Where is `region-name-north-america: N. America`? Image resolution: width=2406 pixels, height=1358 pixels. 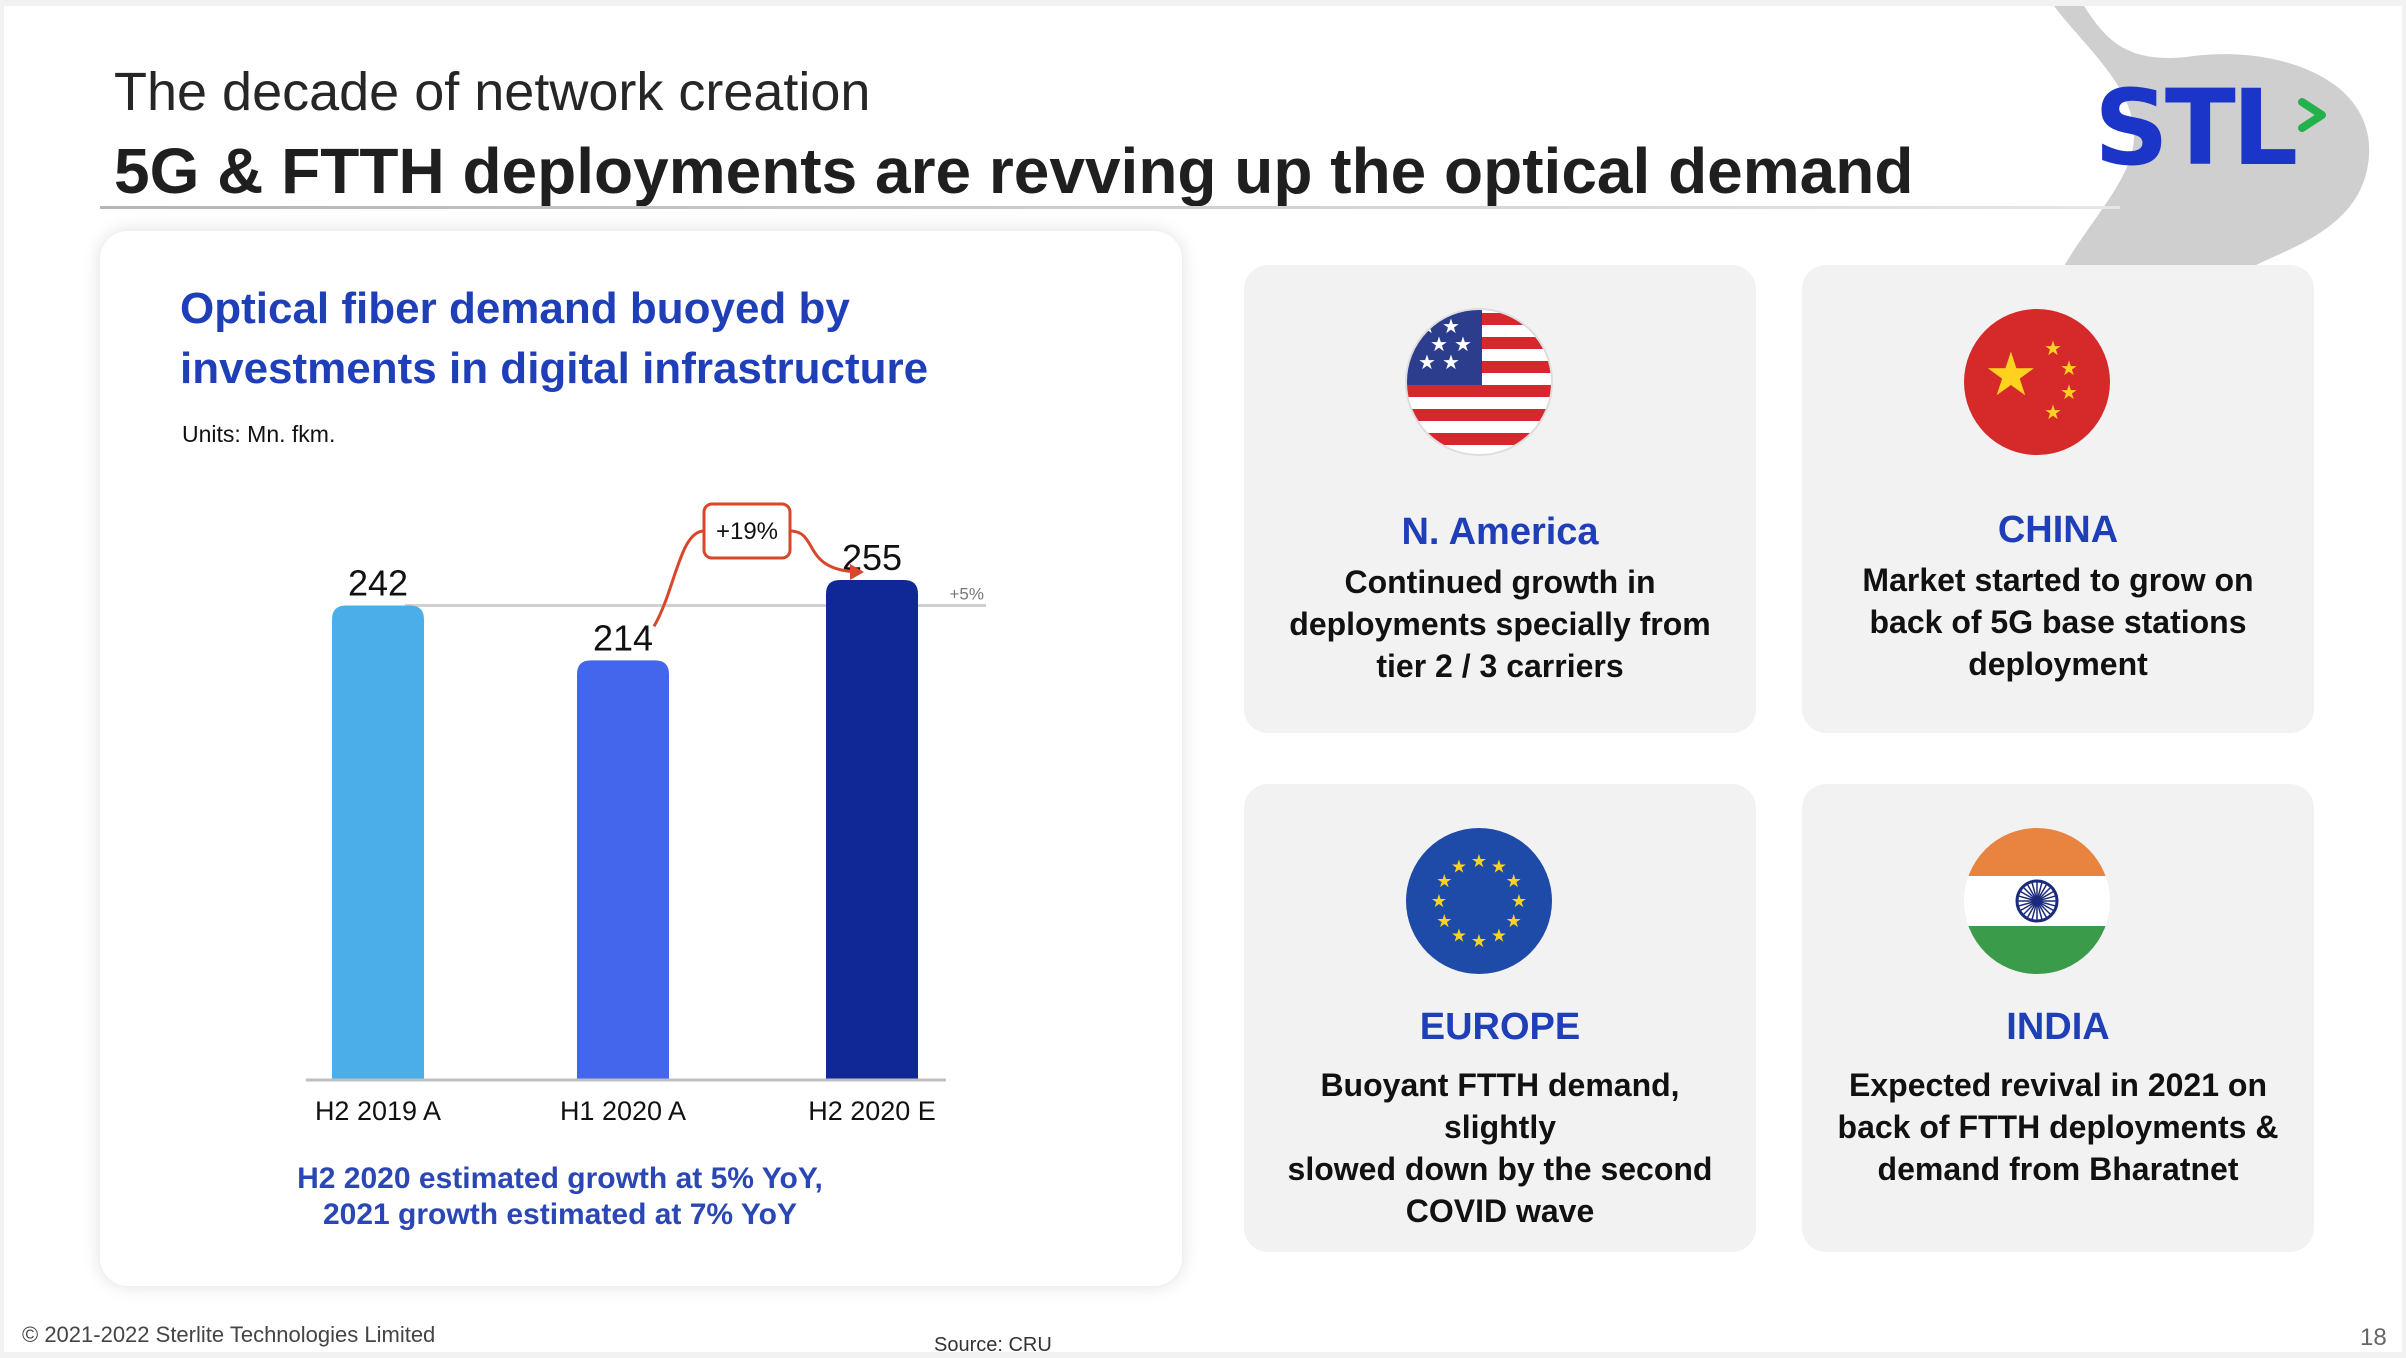 region-name-north-america: N. America is located at coordinates (1500, 532).